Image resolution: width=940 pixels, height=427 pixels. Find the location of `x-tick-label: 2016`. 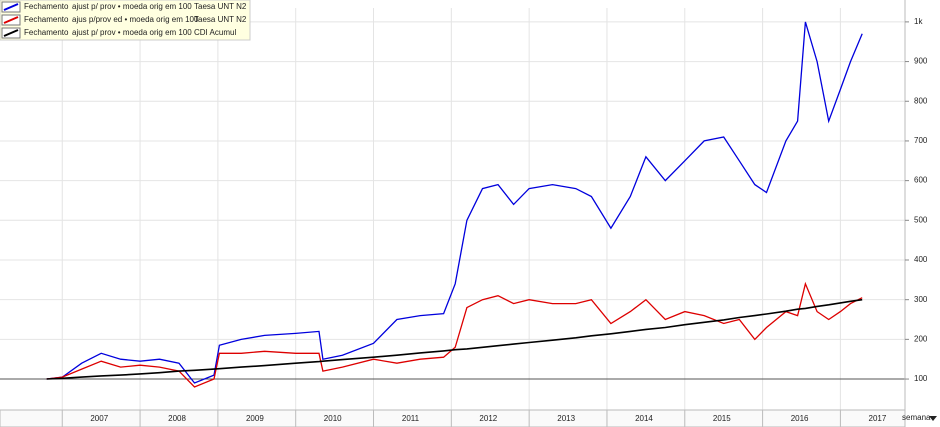

x-tick-label: 2016 is located at coordinates (800, 418).